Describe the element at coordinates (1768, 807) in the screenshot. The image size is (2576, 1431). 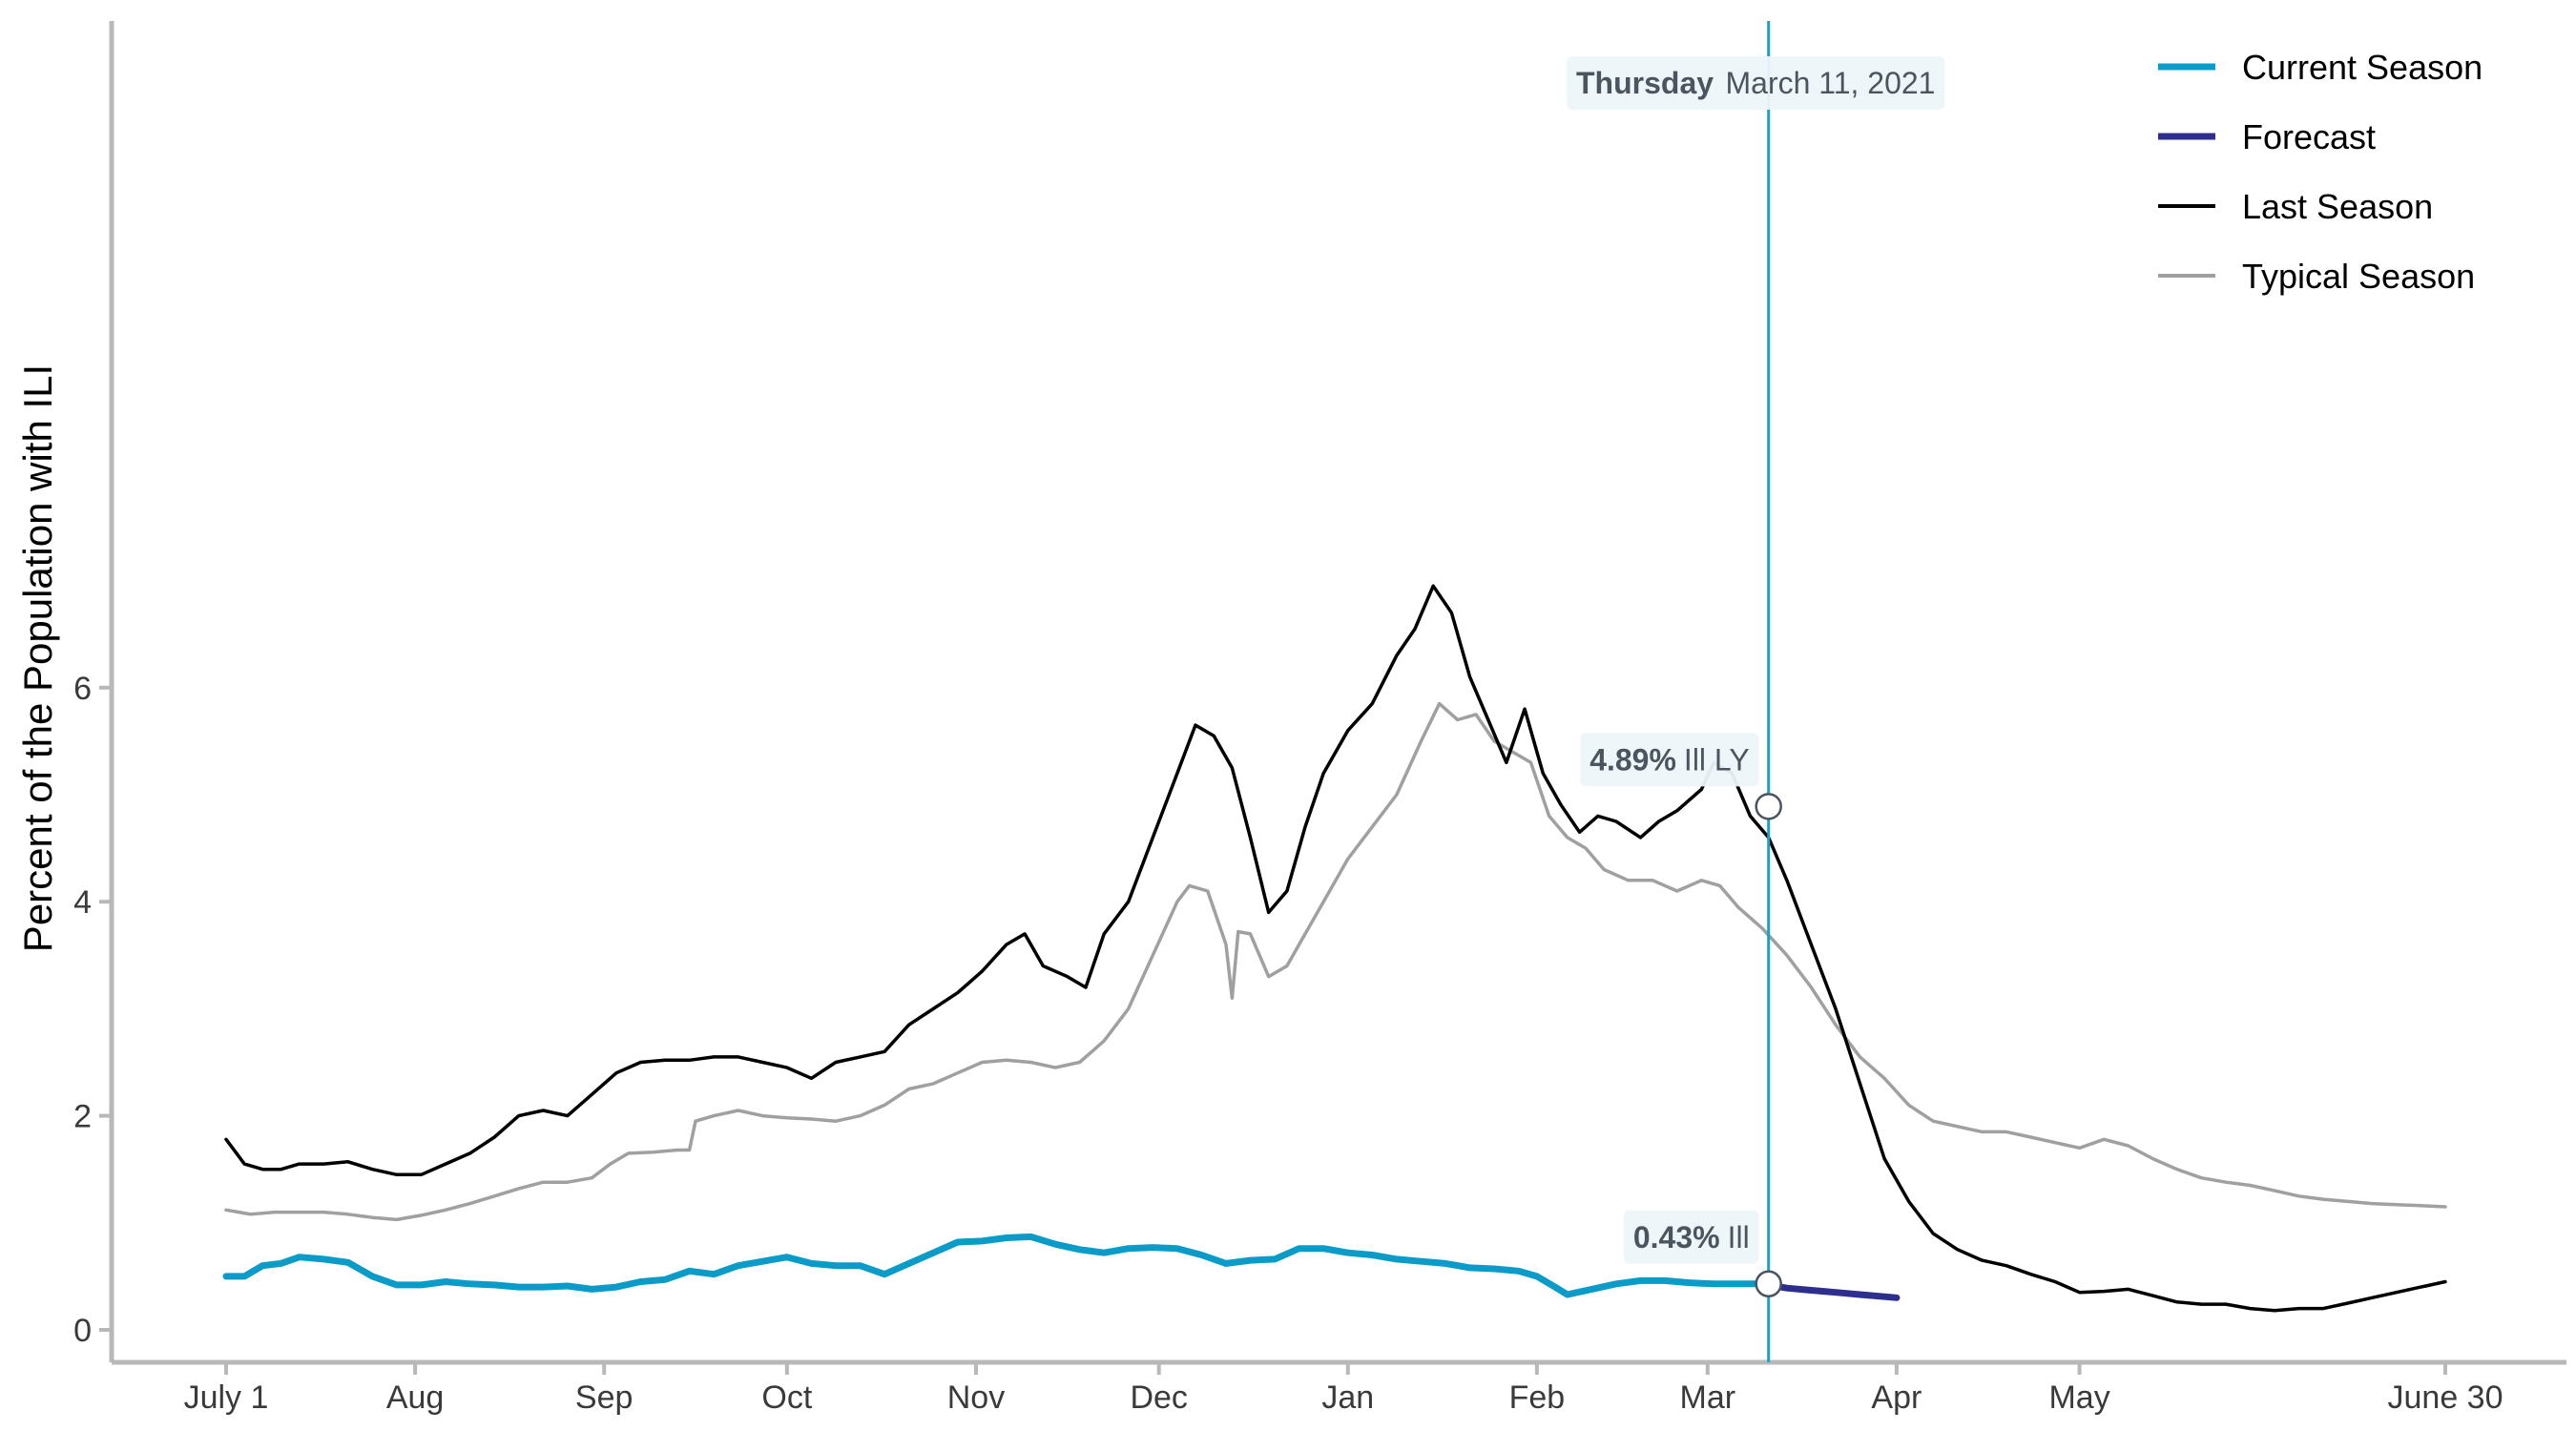
I see `value-marker-last` at that location.